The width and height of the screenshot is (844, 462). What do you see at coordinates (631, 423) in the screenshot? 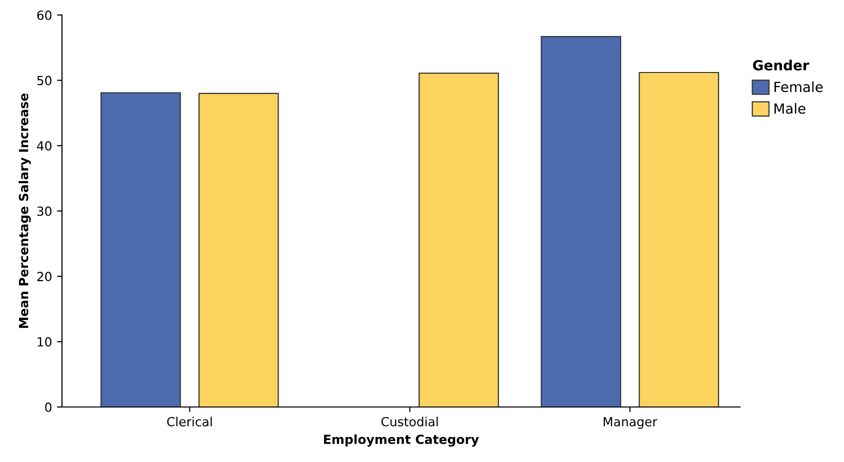
I see `x-tick-label: Manager` at bounding box center [631, 423].